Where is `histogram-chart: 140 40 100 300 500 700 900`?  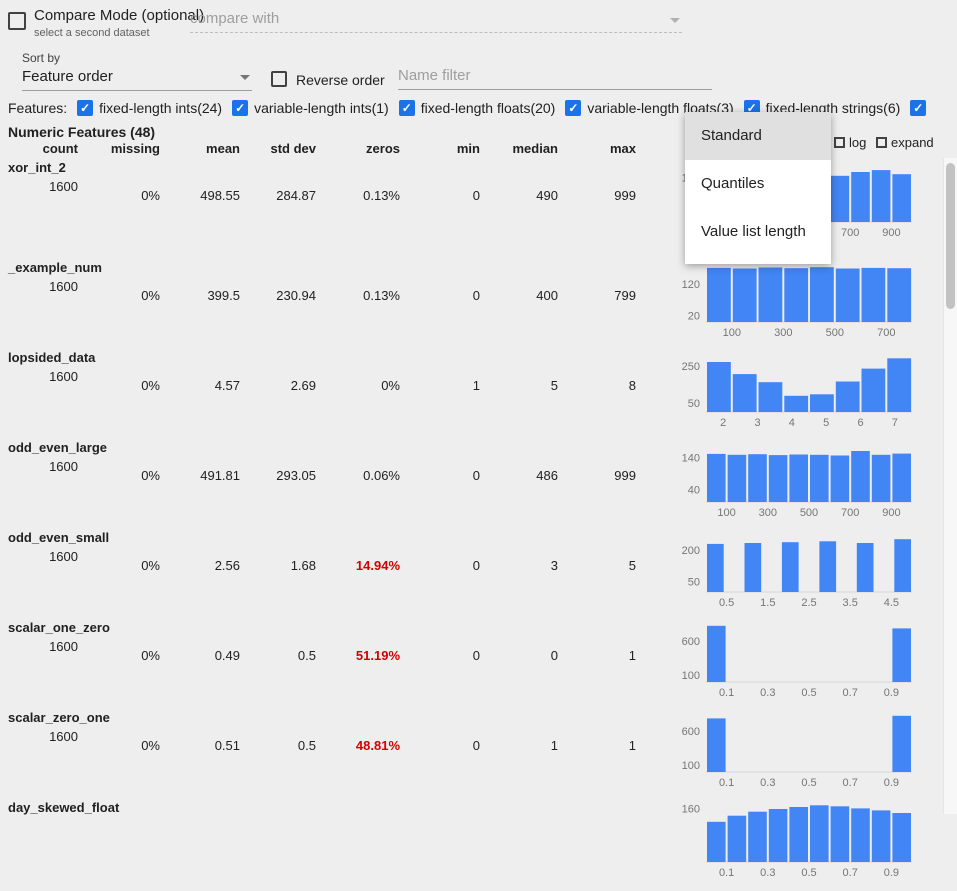
histogram-chart: 140 40 100 300 500 700 900 is located at coordinates (797, 483).